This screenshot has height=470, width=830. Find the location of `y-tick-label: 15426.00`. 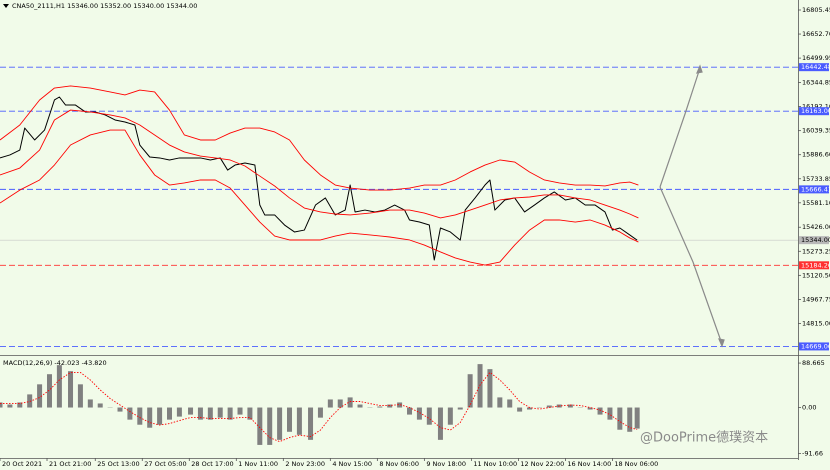

y-tick-label: 15426.00 is located at coordinates (816, 227).